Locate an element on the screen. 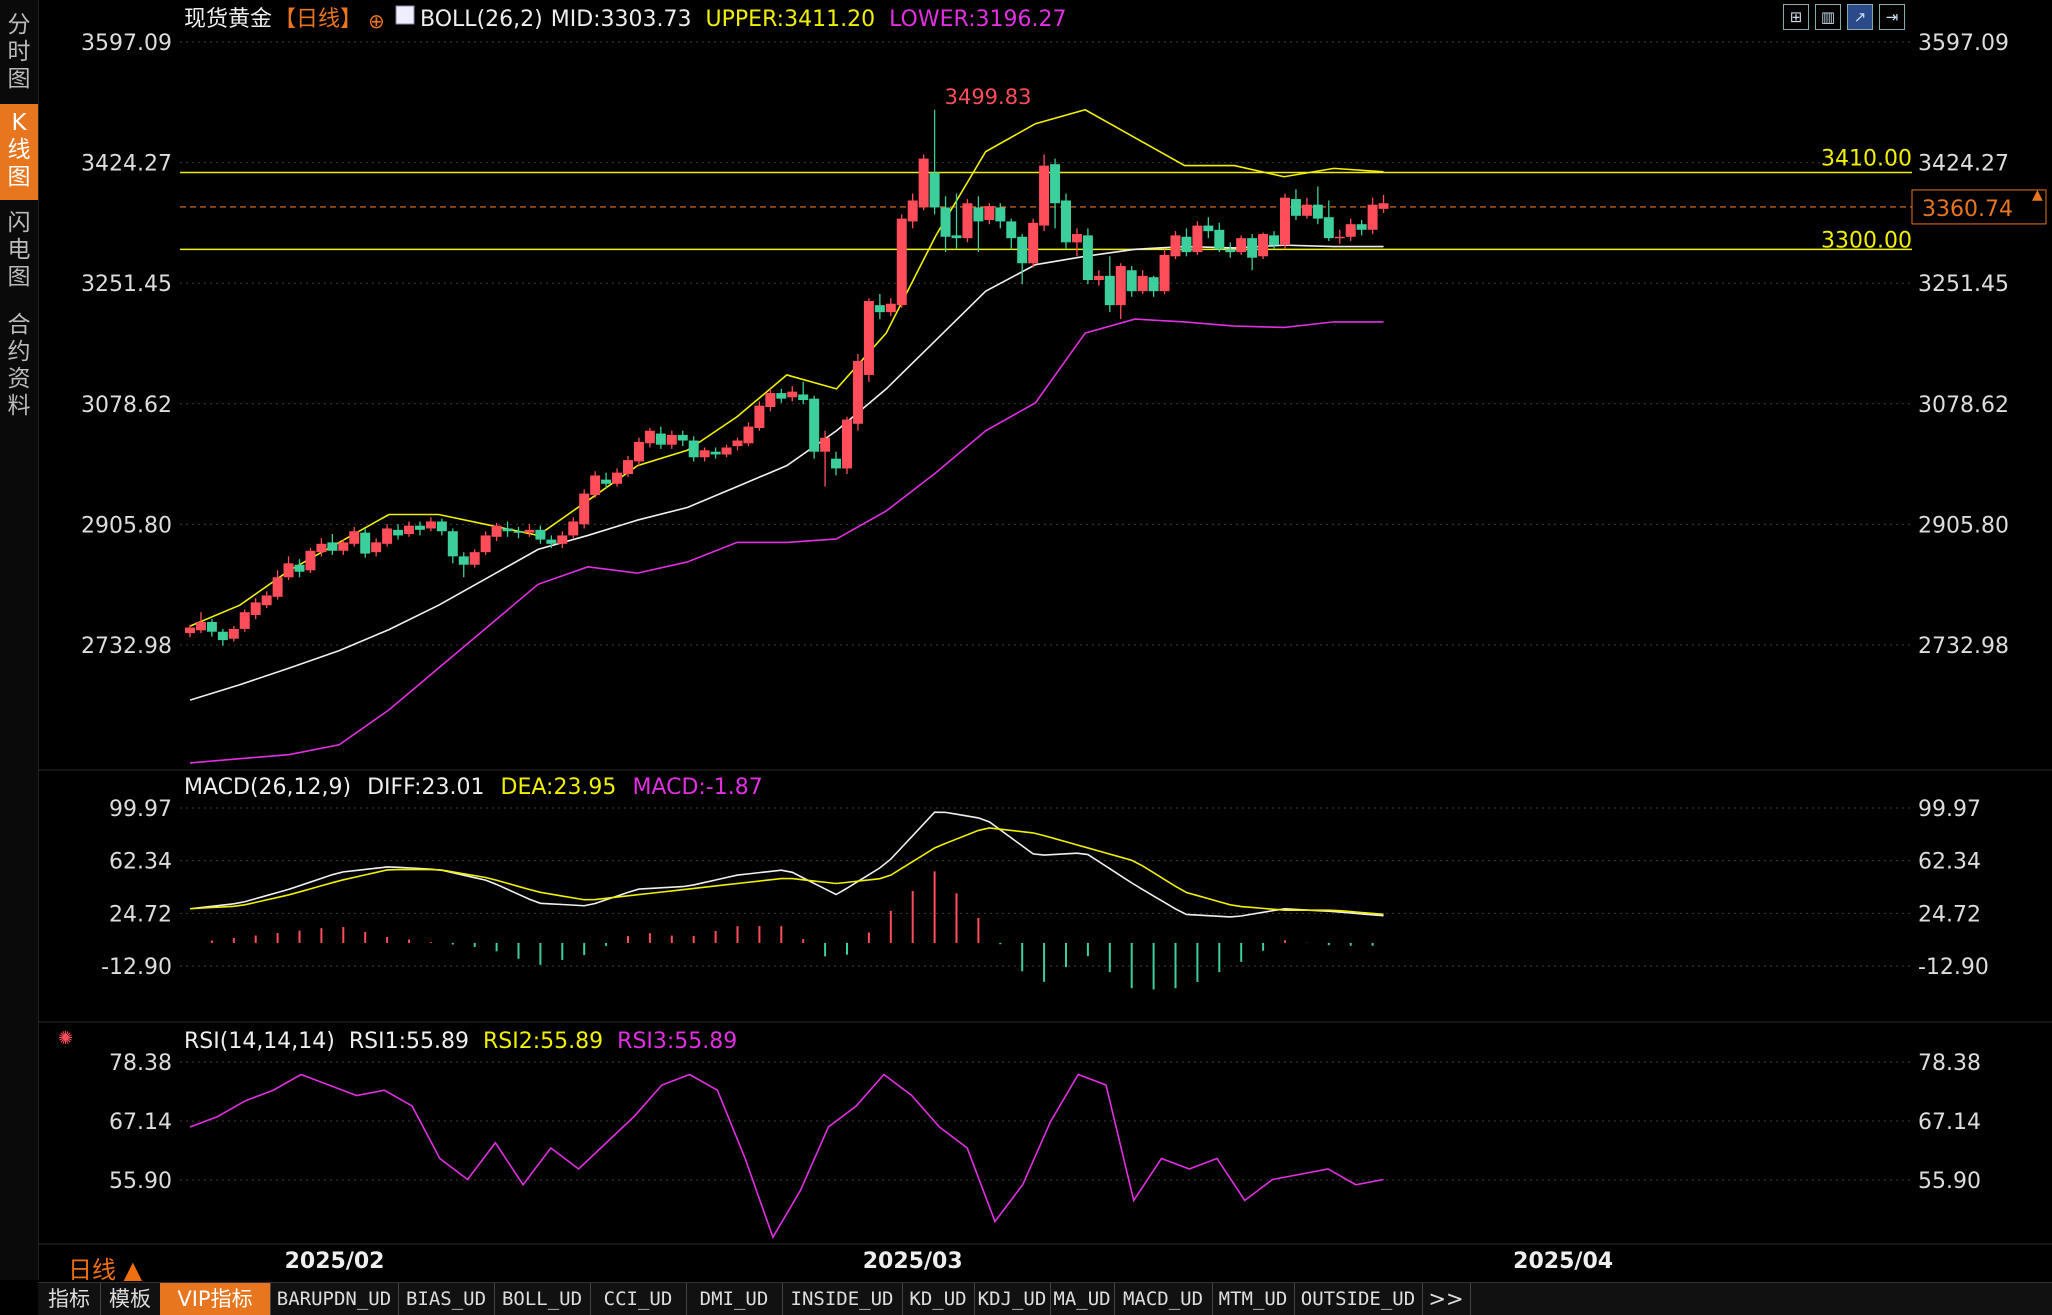 The height and width of the screenshot is (1315, 2052). bottom-tab-vip-: VIP指标 is located at coordinates (215, 1299).